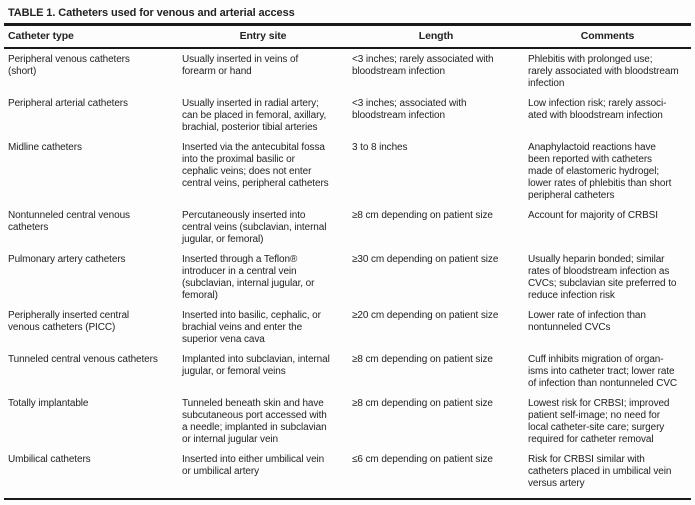 The image size is (695, 505). I want to click on catheter-type-cell: Umbilical catheters, so click(49, 459).